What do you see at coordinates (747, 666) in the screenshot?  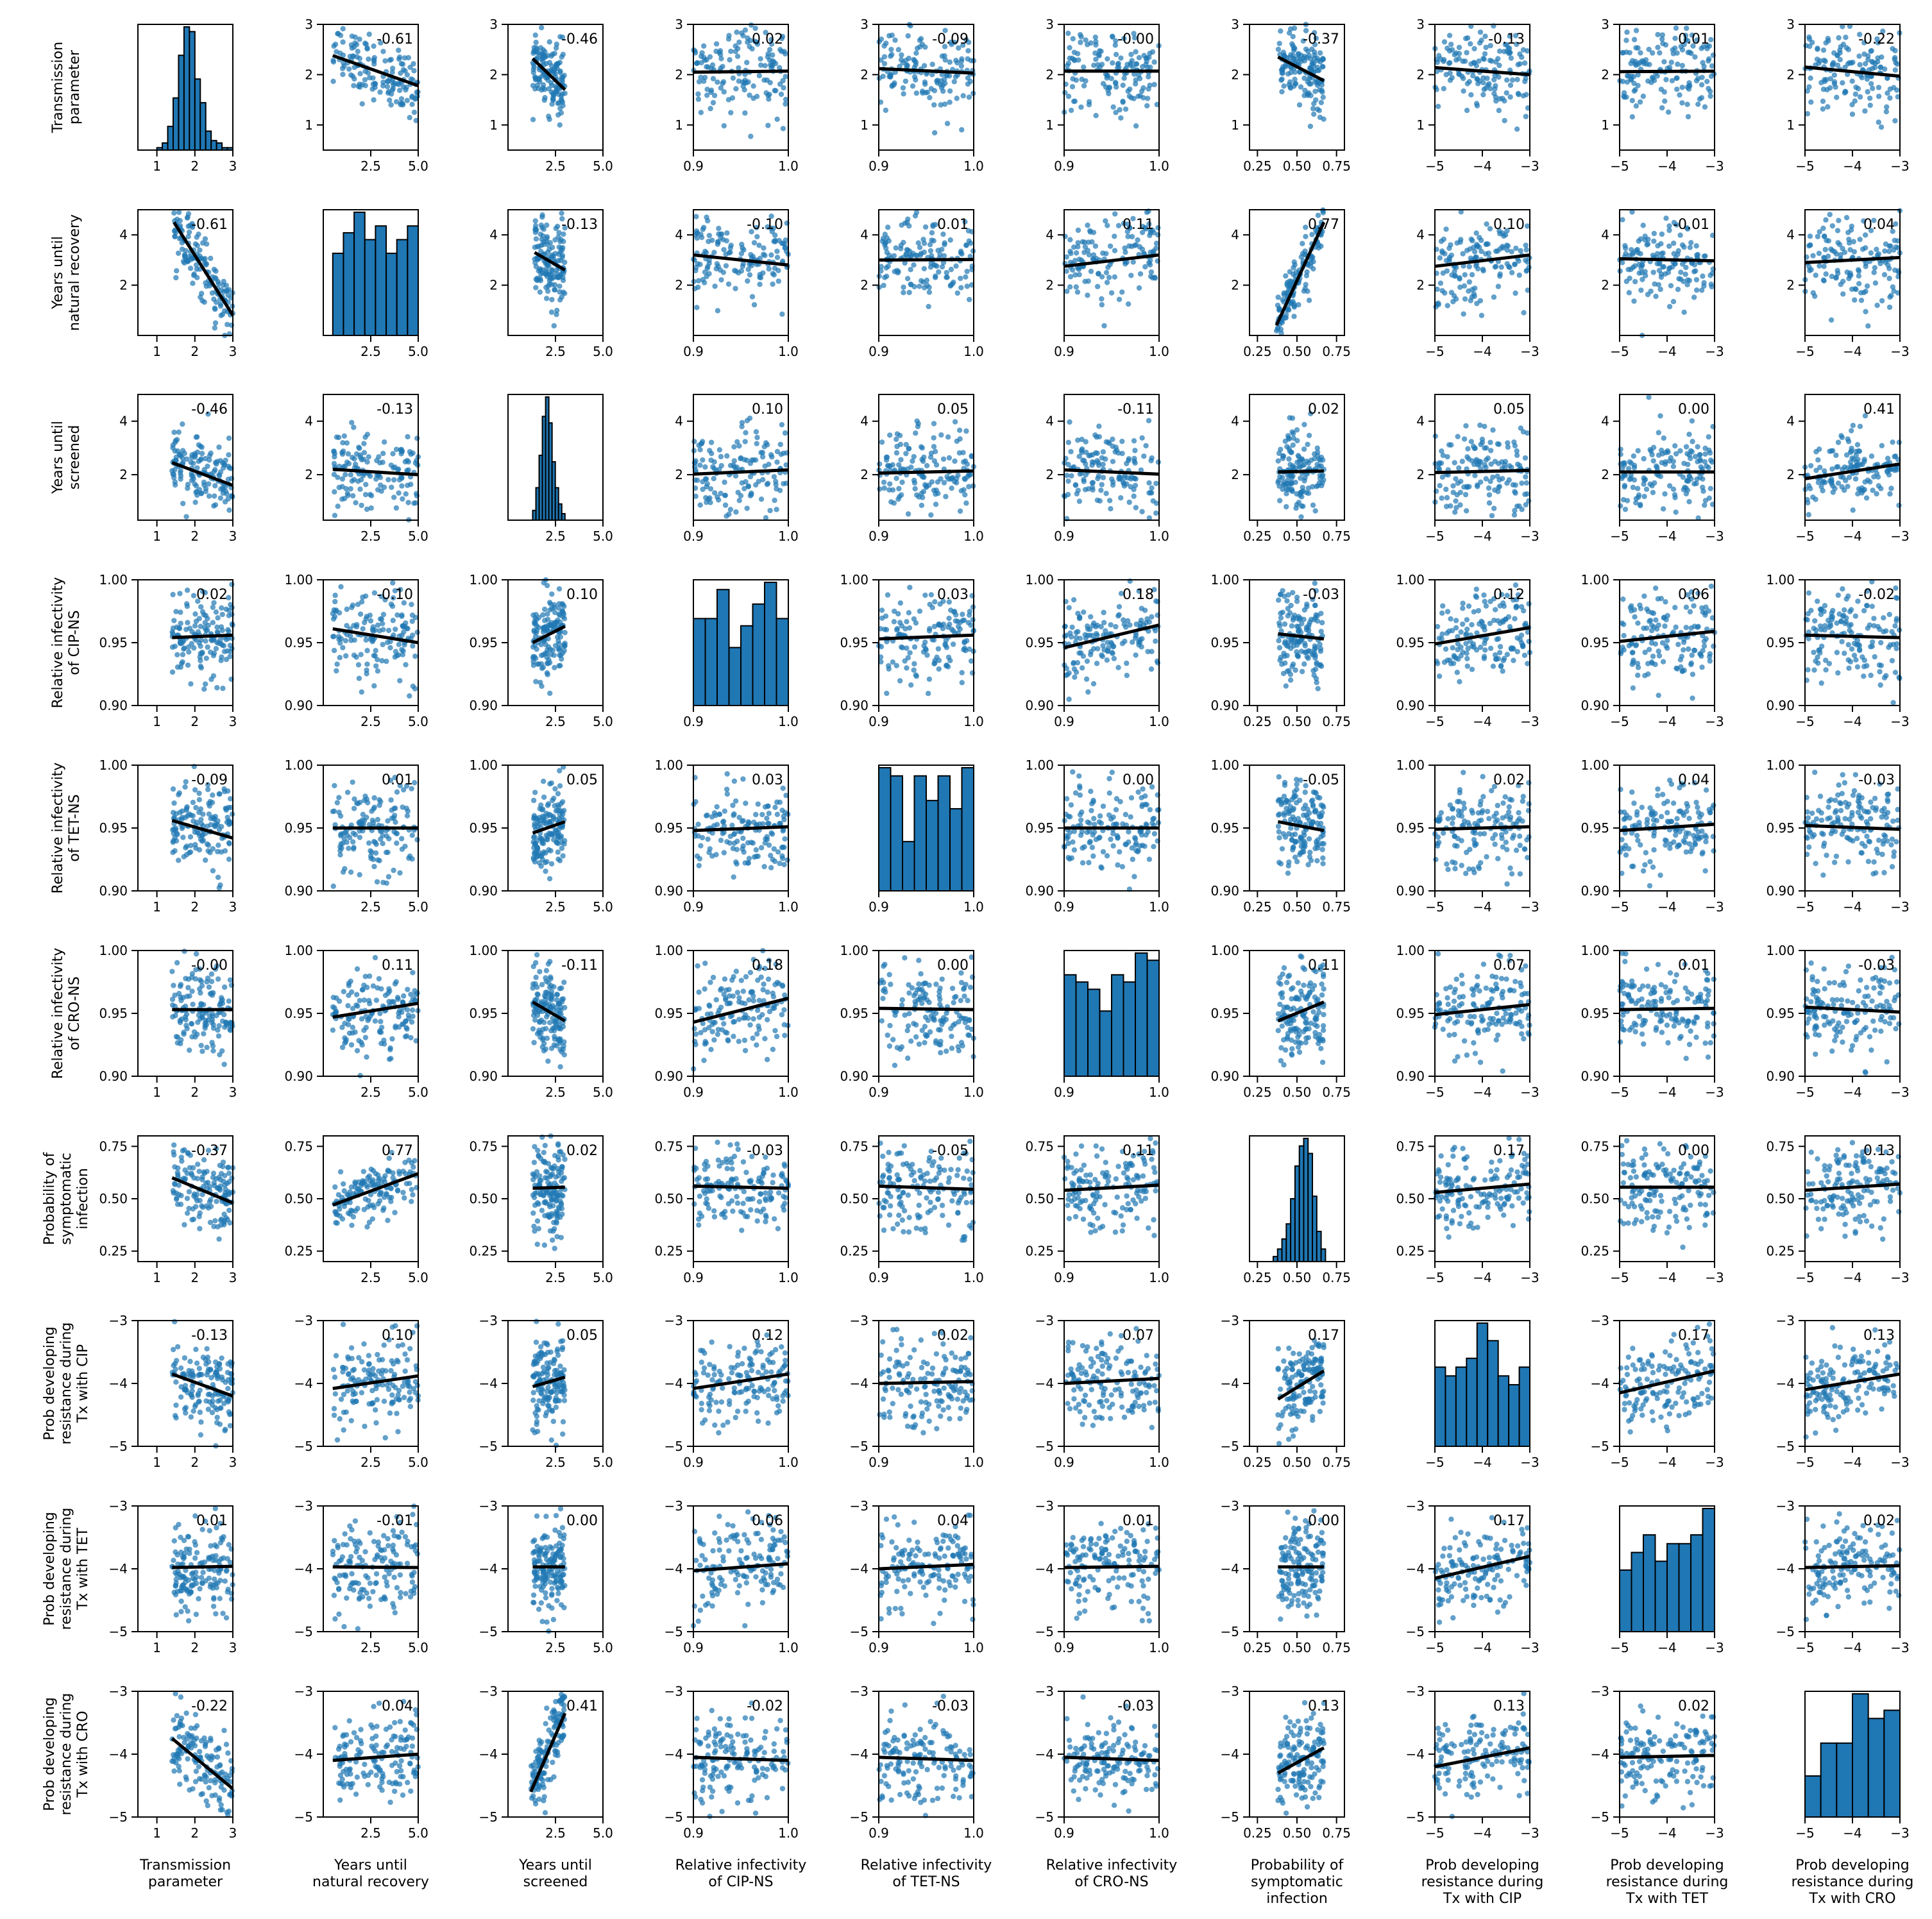 I see `hist-bar` at bounding box center [747, 666].